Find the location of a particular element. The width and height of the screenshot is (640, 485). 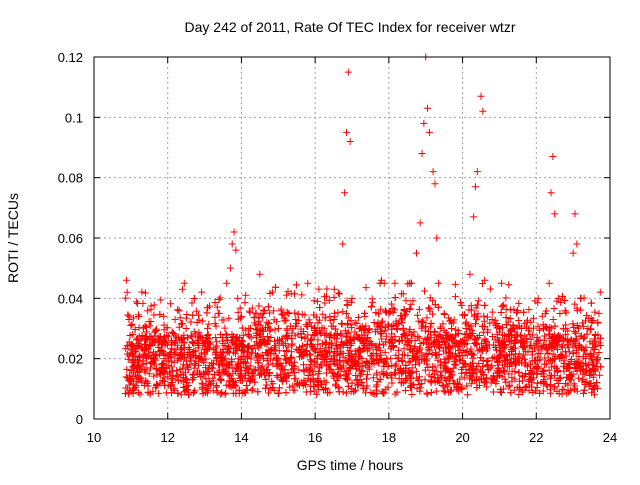

x-tick-label: 20 is located at coordinates (462, 437).